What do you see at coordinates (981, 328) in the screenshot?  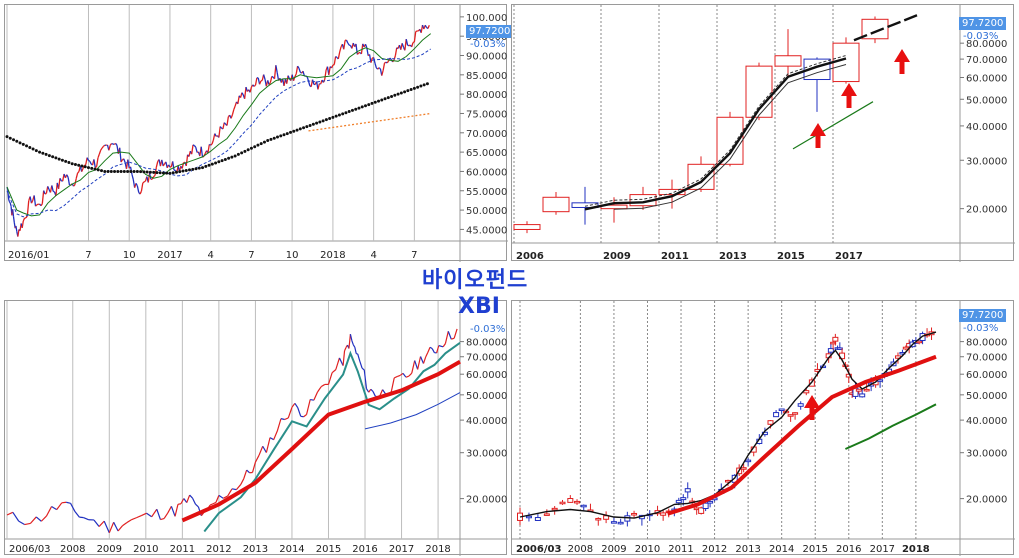 I see `change-label-monthly: -0.03%` at bounding box center [981, 328].